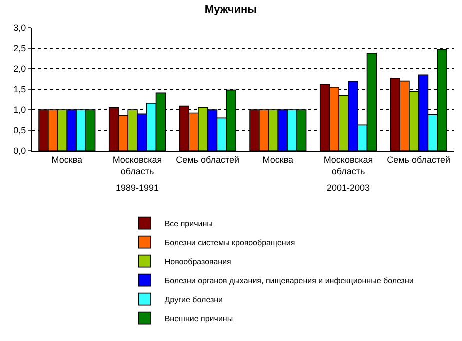 This screenshot has width=462, height=341. Describe the element at coordinates (20, 131) in the screenshot. I see `y-tick-label: 0,5` at that location.